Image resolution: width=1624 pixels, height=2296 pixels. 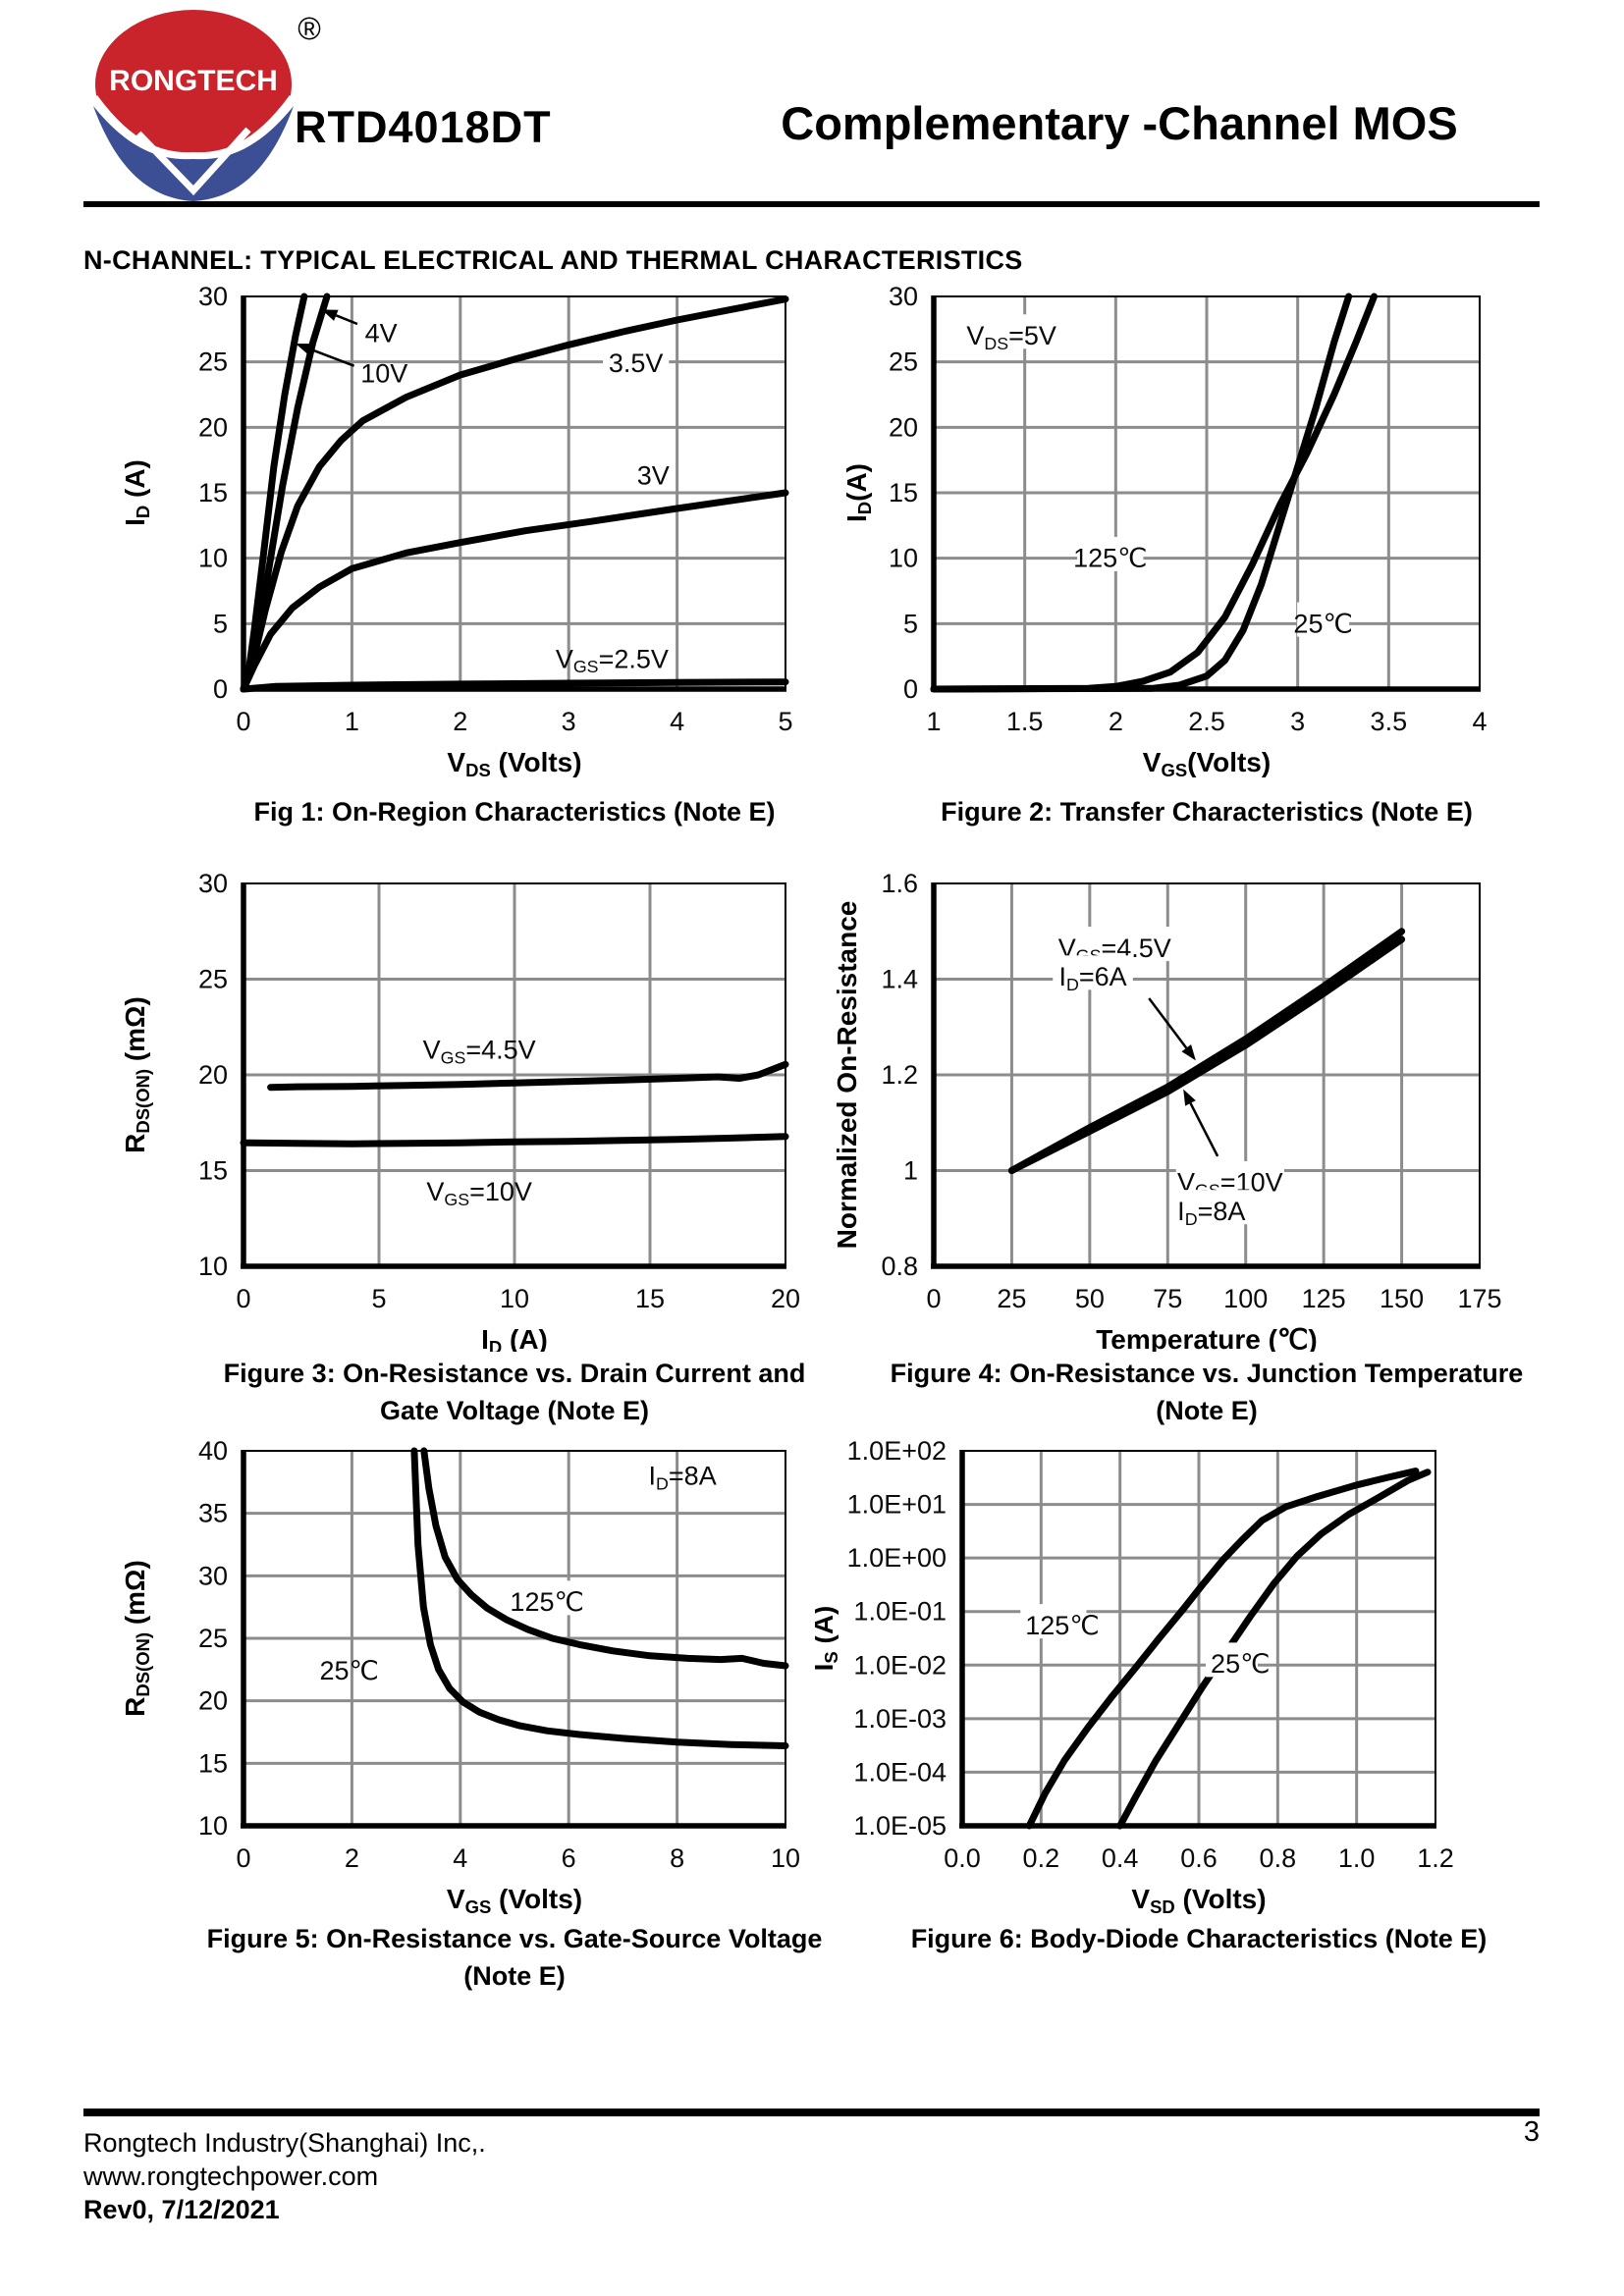 What do you see at coordinates (1119, 123) in the screenshot?
I see `document-title: Complementary -Channel MOS` at bounding box center [1119, 123].